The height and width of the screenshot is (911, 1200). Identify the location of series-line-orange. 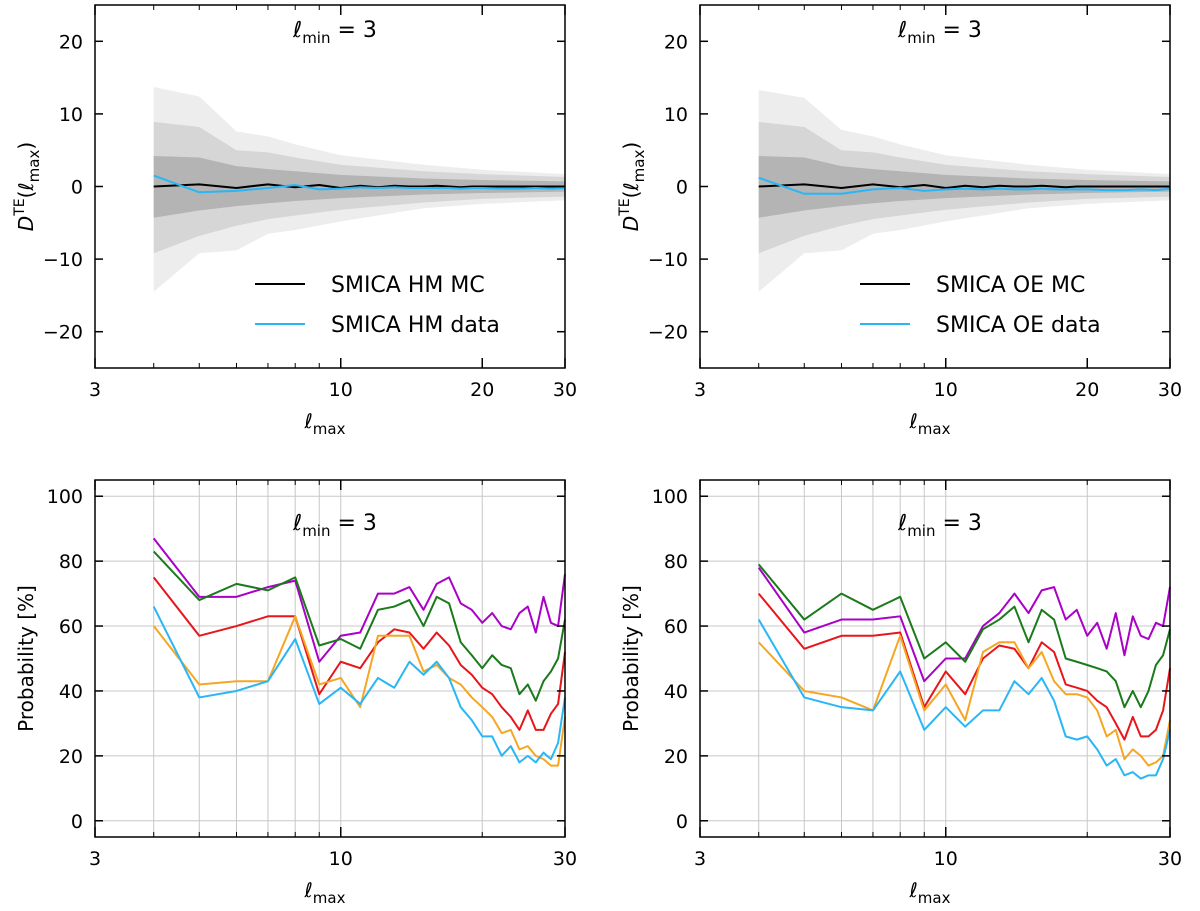
(964, 700).